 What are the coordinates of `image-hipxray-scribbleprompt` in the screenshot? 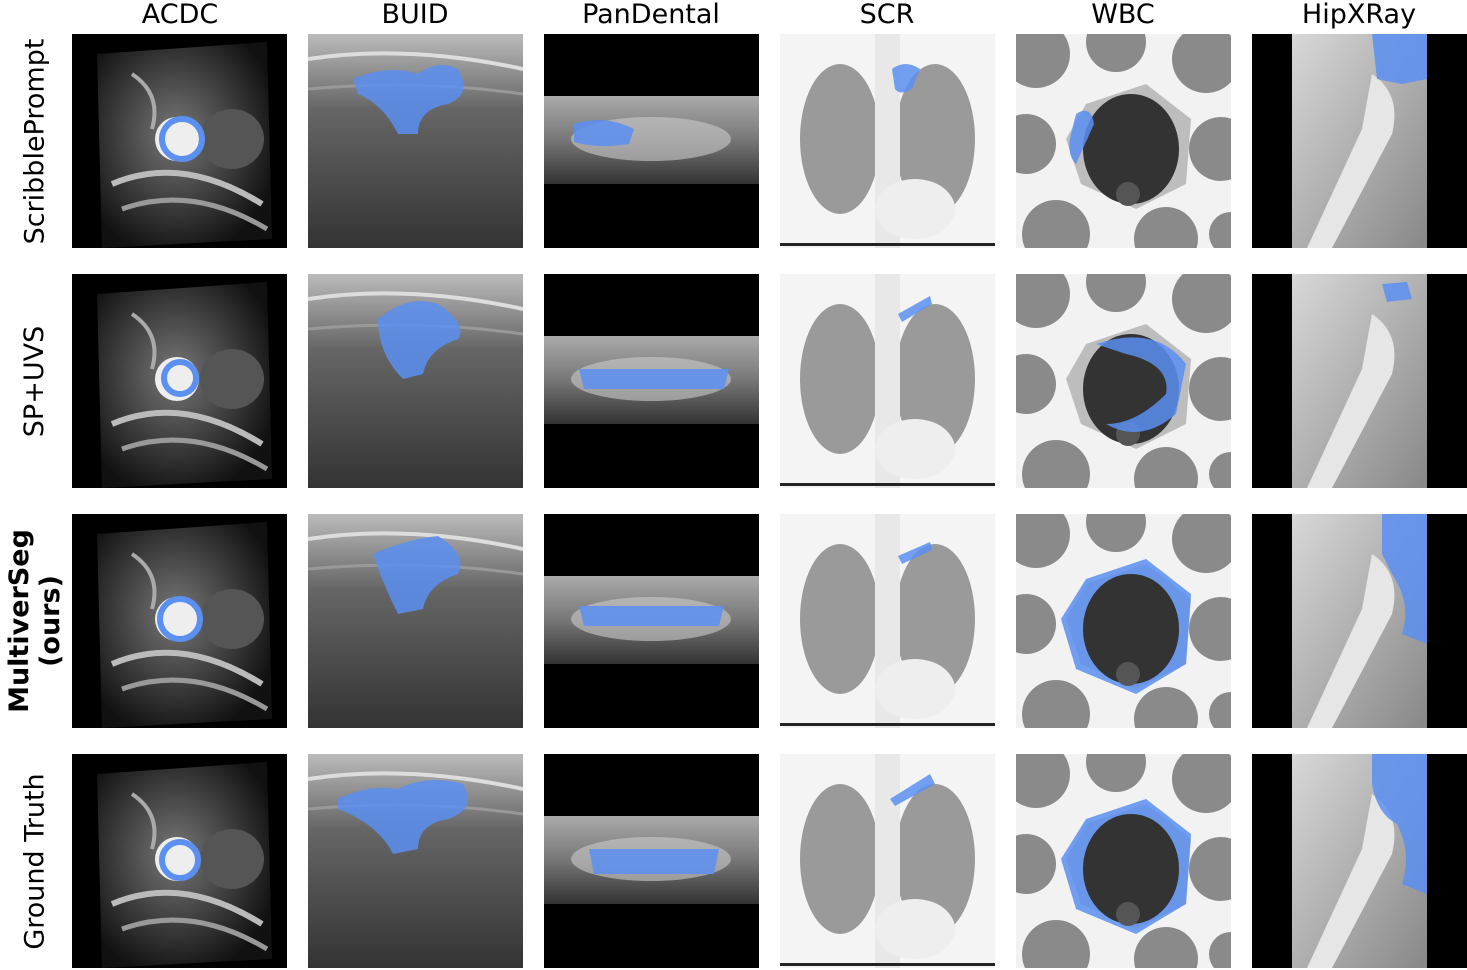 It's located at (1359, 141).